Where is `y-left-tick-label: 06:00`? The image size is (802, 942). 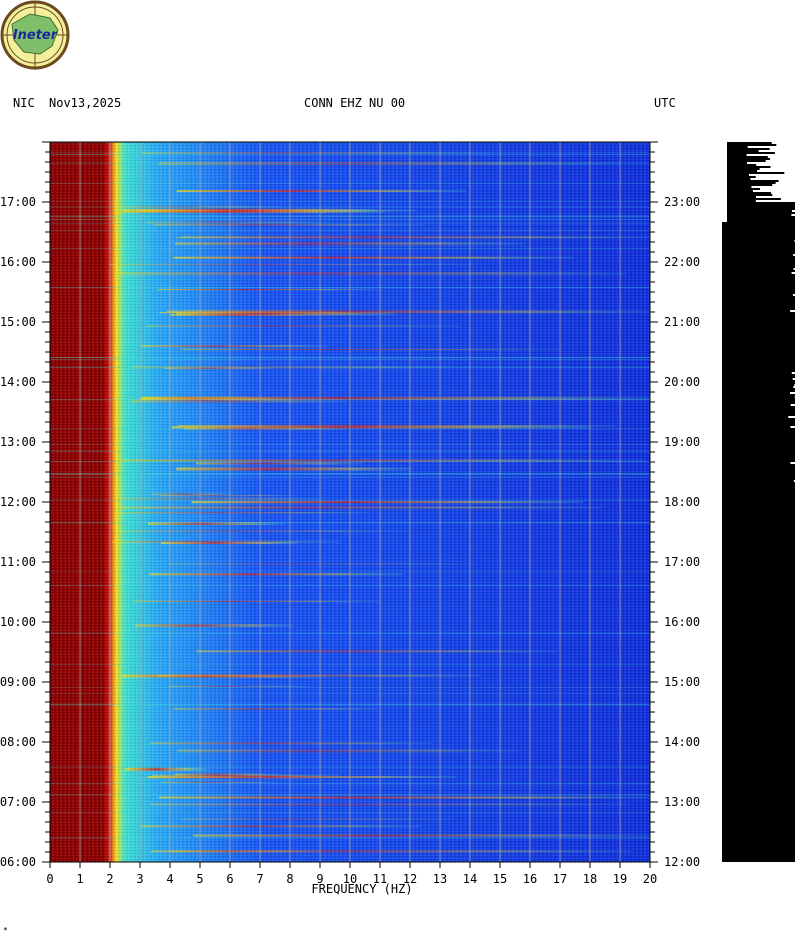 y-left-tick-label: 06:00 is located at coordinates (18, 862).